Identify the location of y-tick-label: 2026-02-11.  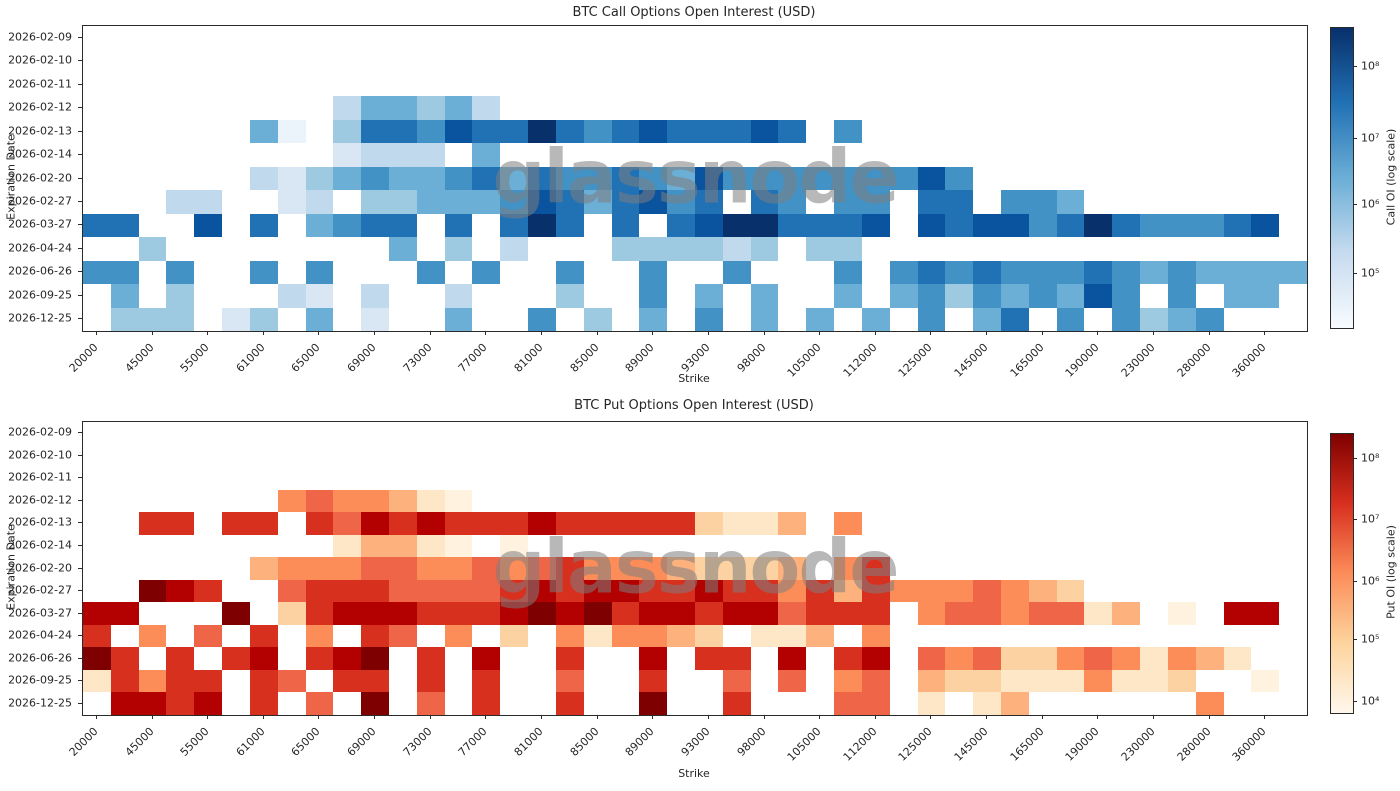
(40, 477).